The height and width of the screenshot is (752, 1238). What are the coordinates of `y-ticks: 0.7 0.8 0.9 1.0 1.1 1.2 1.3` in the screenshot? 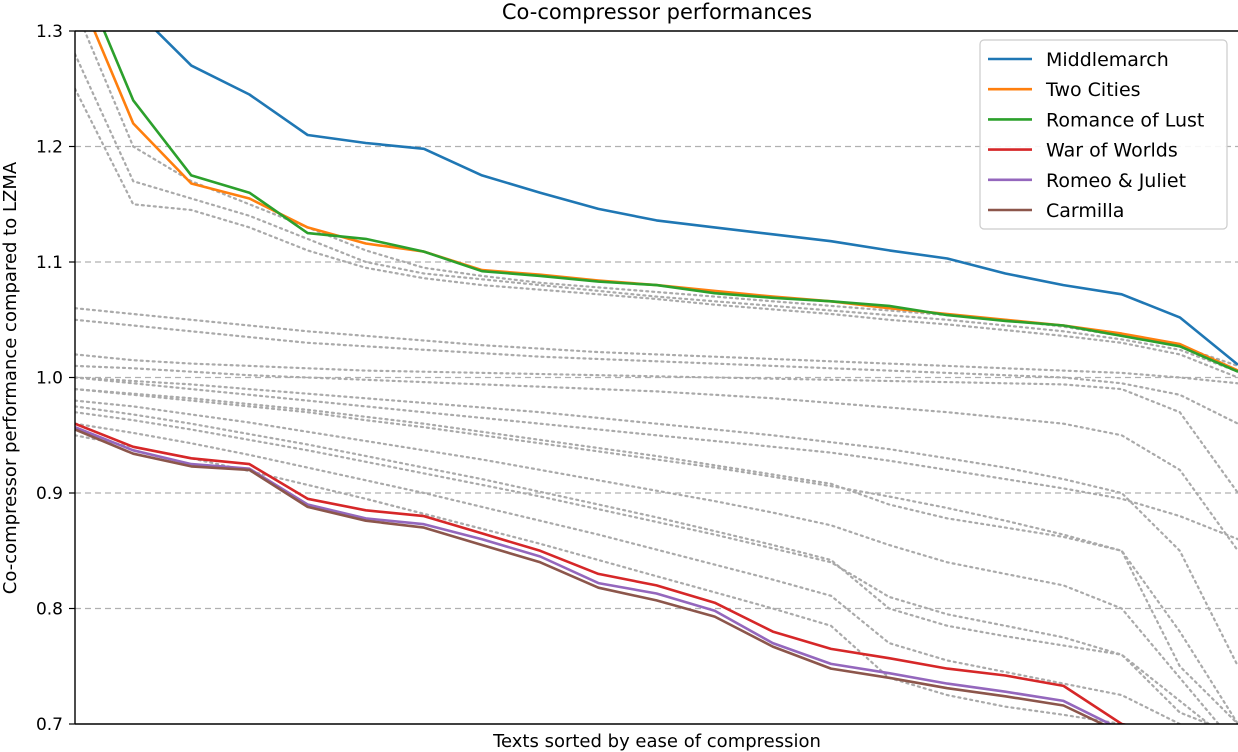 It's located at (55, 378).